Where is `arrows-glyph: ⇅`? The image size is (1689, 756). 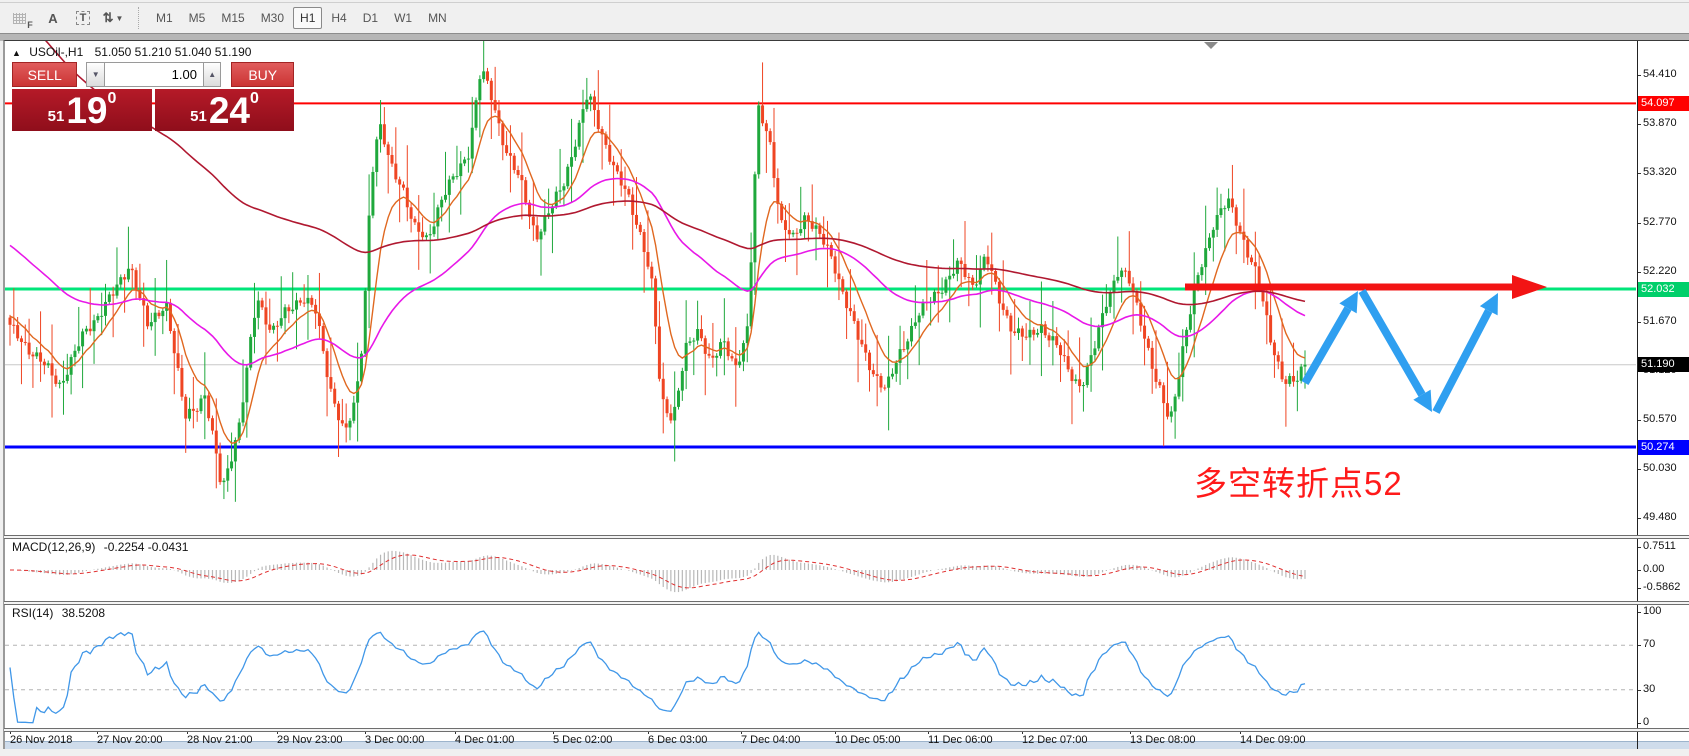
arrows-glyph: ⇅ is located at coordinates (108, 17).